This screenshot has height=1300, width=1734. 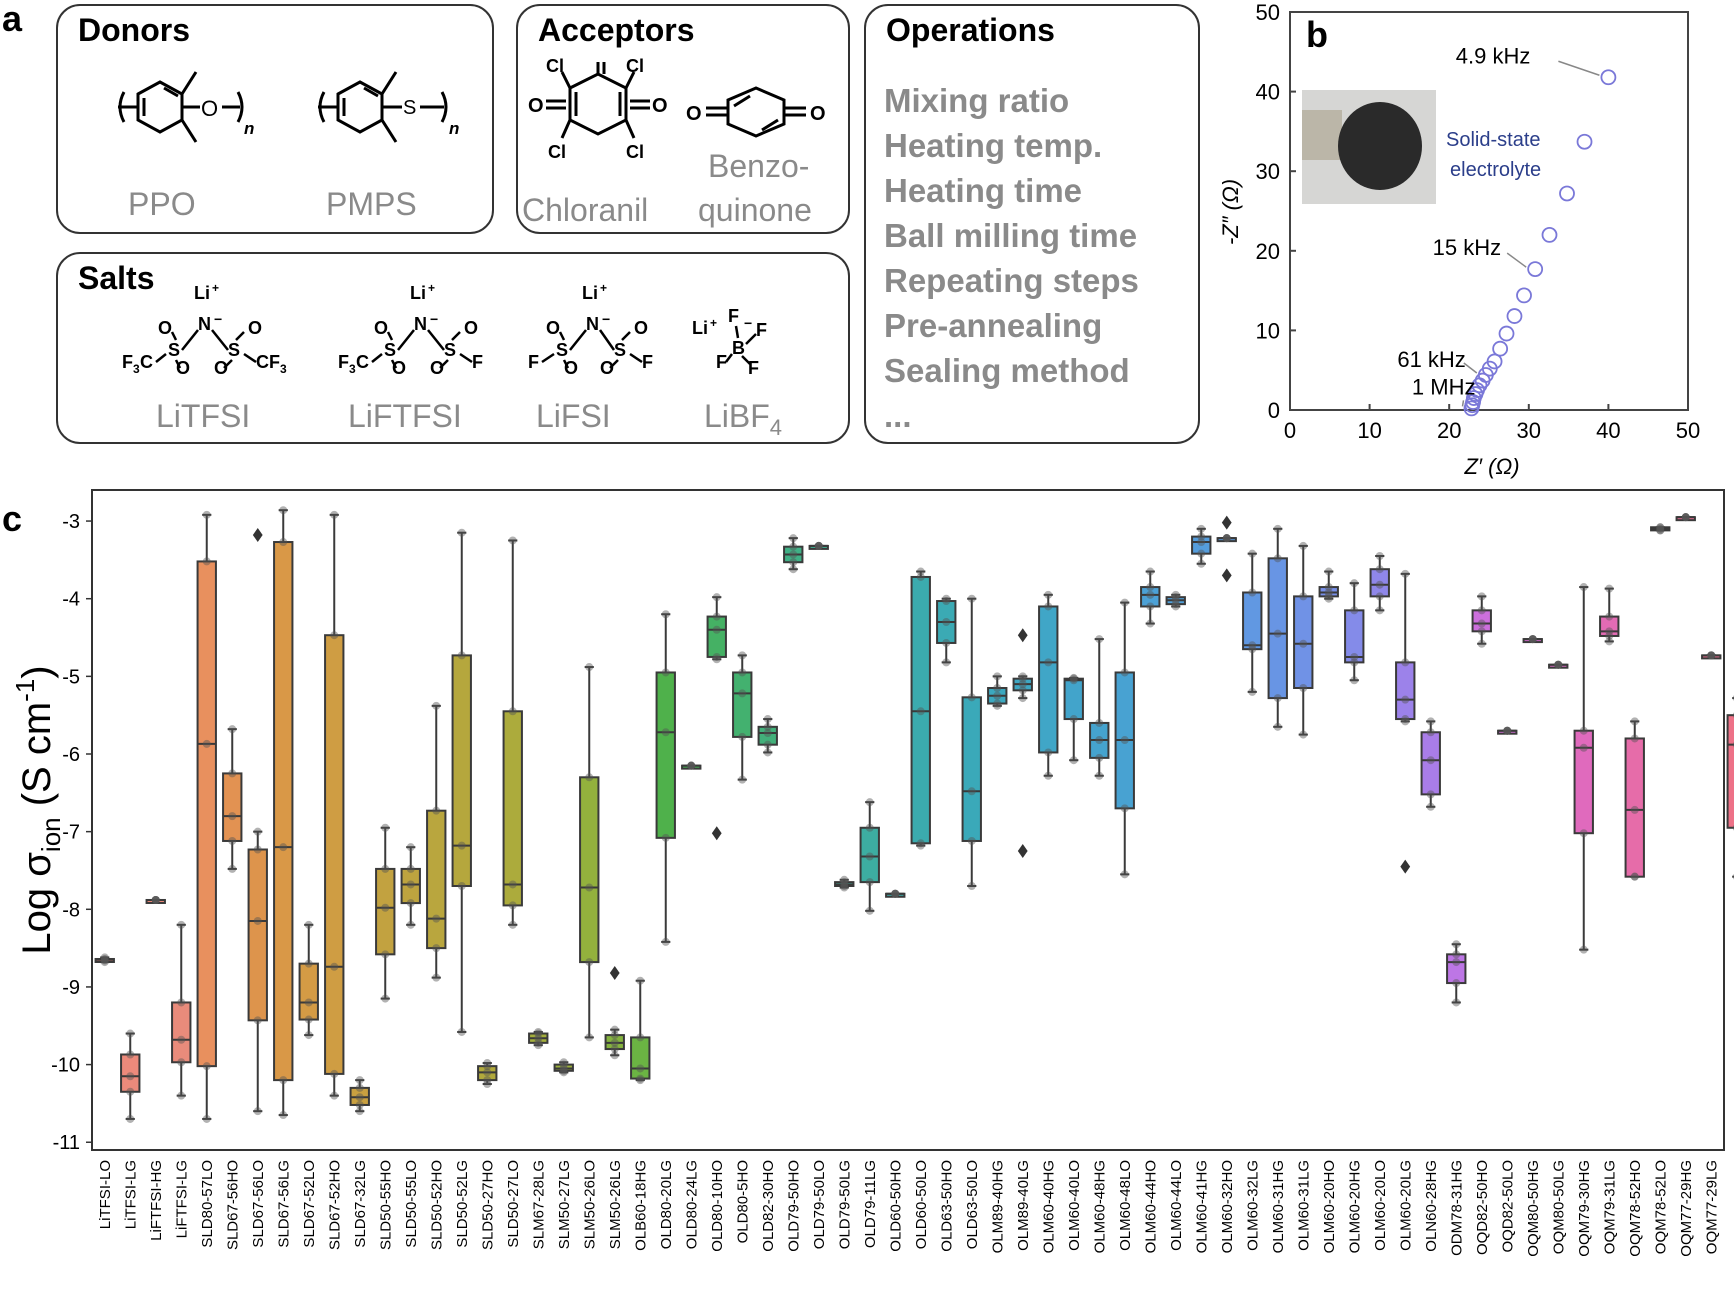 What do you see at coordinates (895, 1206) in the screenshot?
I see `x-category-label: OLD60-50HO` at bounding box center [895, 1206].